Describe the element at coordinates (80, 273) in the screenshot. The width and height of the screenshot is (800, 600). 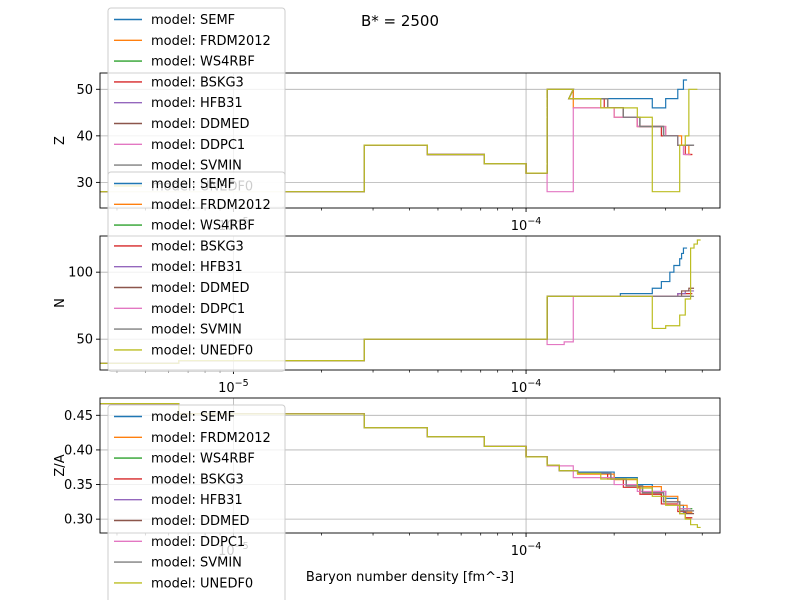
I see `y-tick-label: 100` at that location.